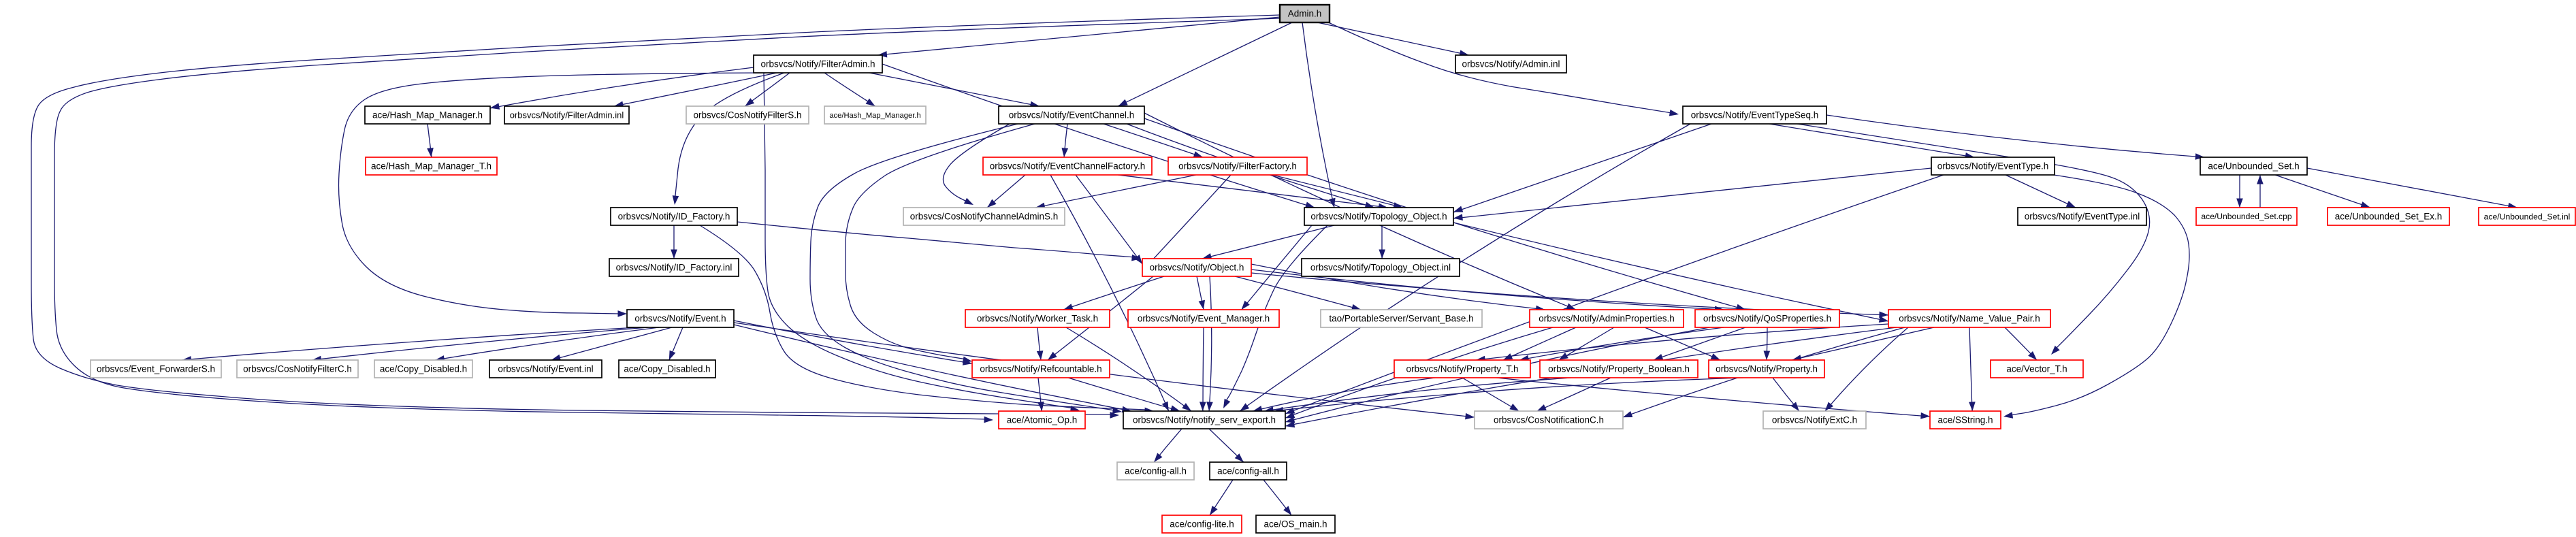  What do you see at coordinates (1607, 319) in the screenshot?
I see `svg-text:orbsvcs/Notify/AdminProperties: orbsvcs/Notify/AdminProperties.h` at bounding box center [1607, 319].